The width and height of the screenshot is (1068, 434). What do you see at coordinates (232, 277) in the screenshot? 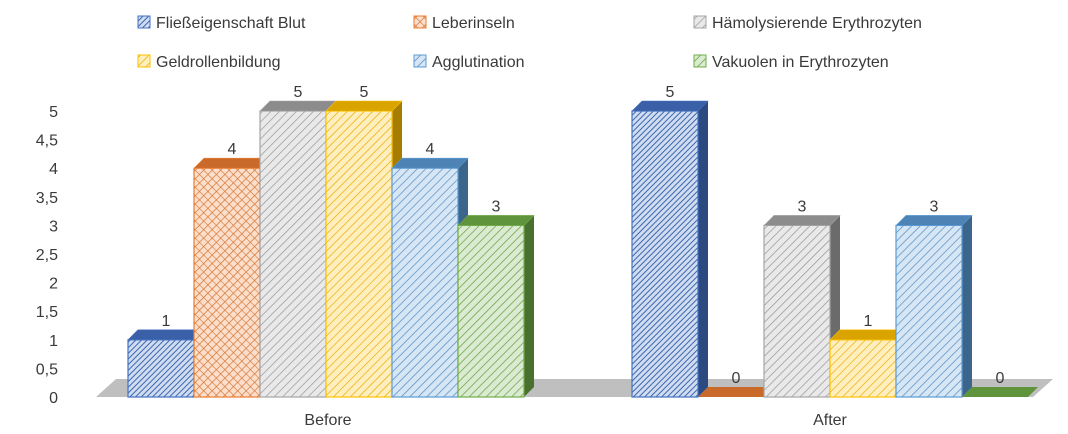
I see `bar-before-leberinseln` at bounding box center [232, 277].